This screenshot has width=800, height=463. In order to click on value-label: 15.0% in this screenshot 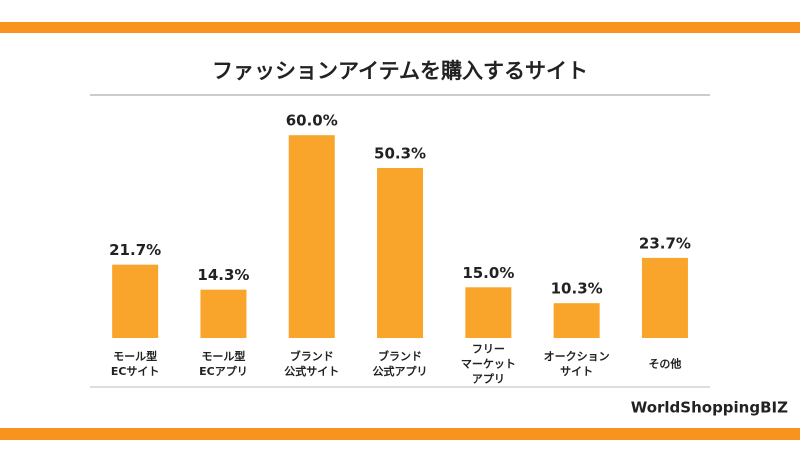, I will do `click(488, 273)`.